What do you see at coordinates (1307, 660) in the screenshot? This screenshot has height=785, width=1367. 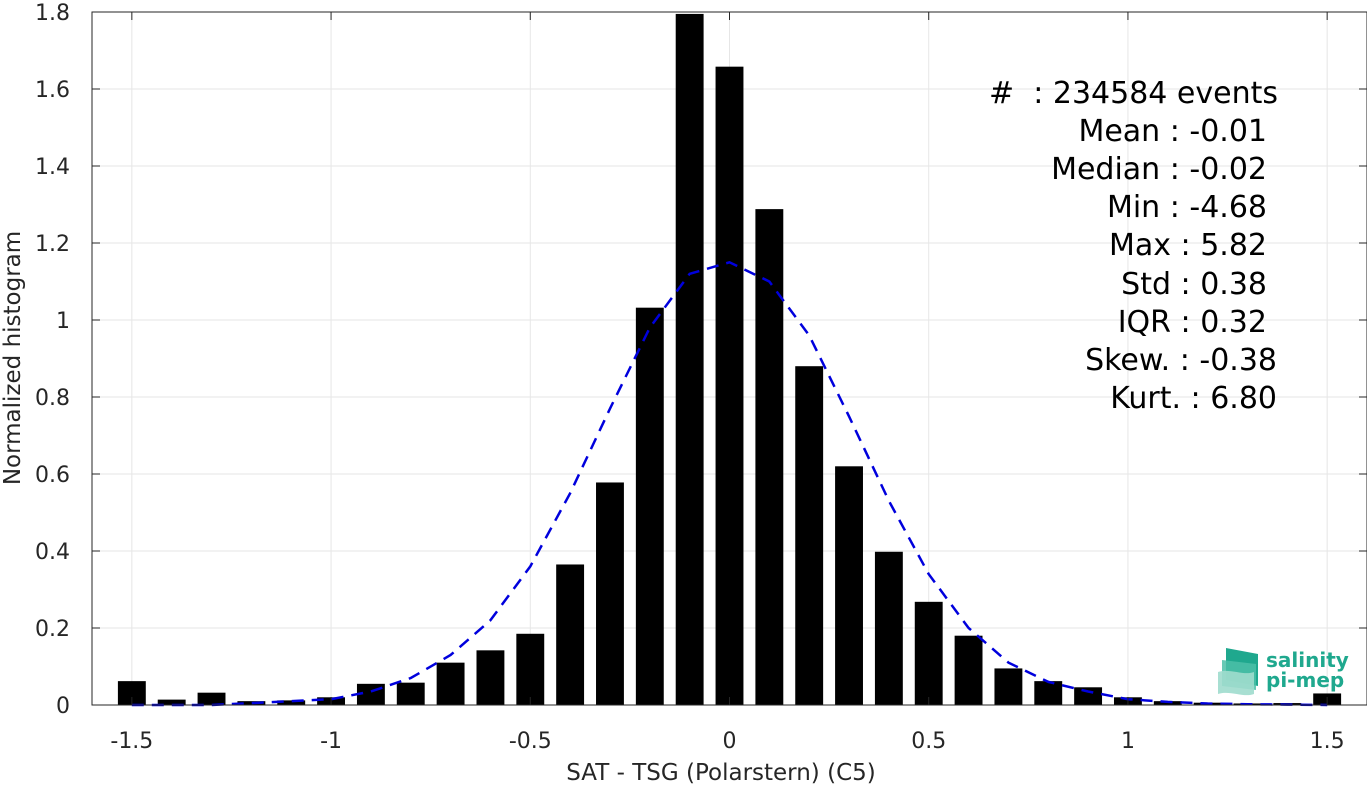 I see `logo-line1: salinity` at bounding box center [1307, 660].